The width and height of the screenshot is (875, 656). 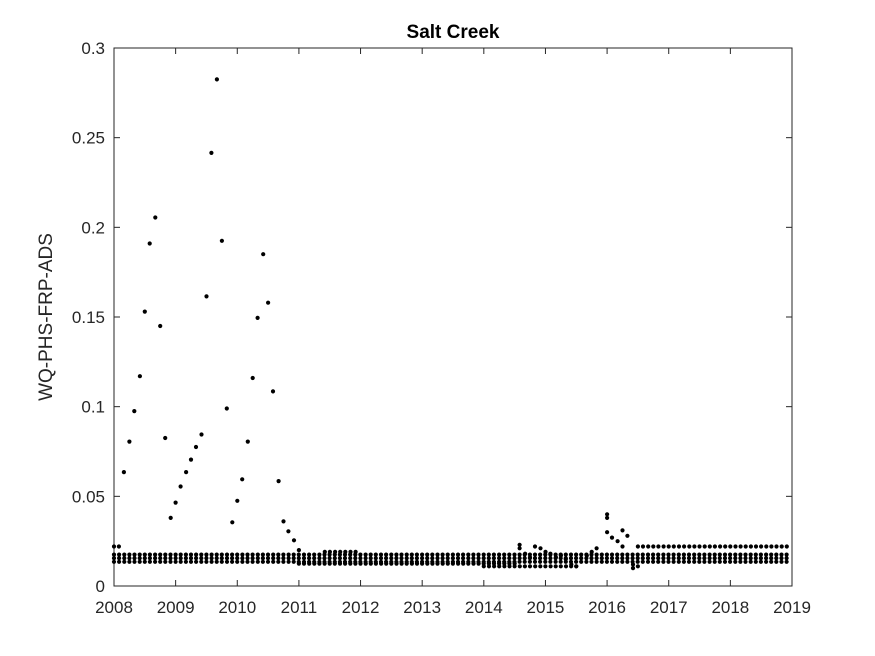 I want to click on y-tick-label: 0.3, so click(x=93, y=48).